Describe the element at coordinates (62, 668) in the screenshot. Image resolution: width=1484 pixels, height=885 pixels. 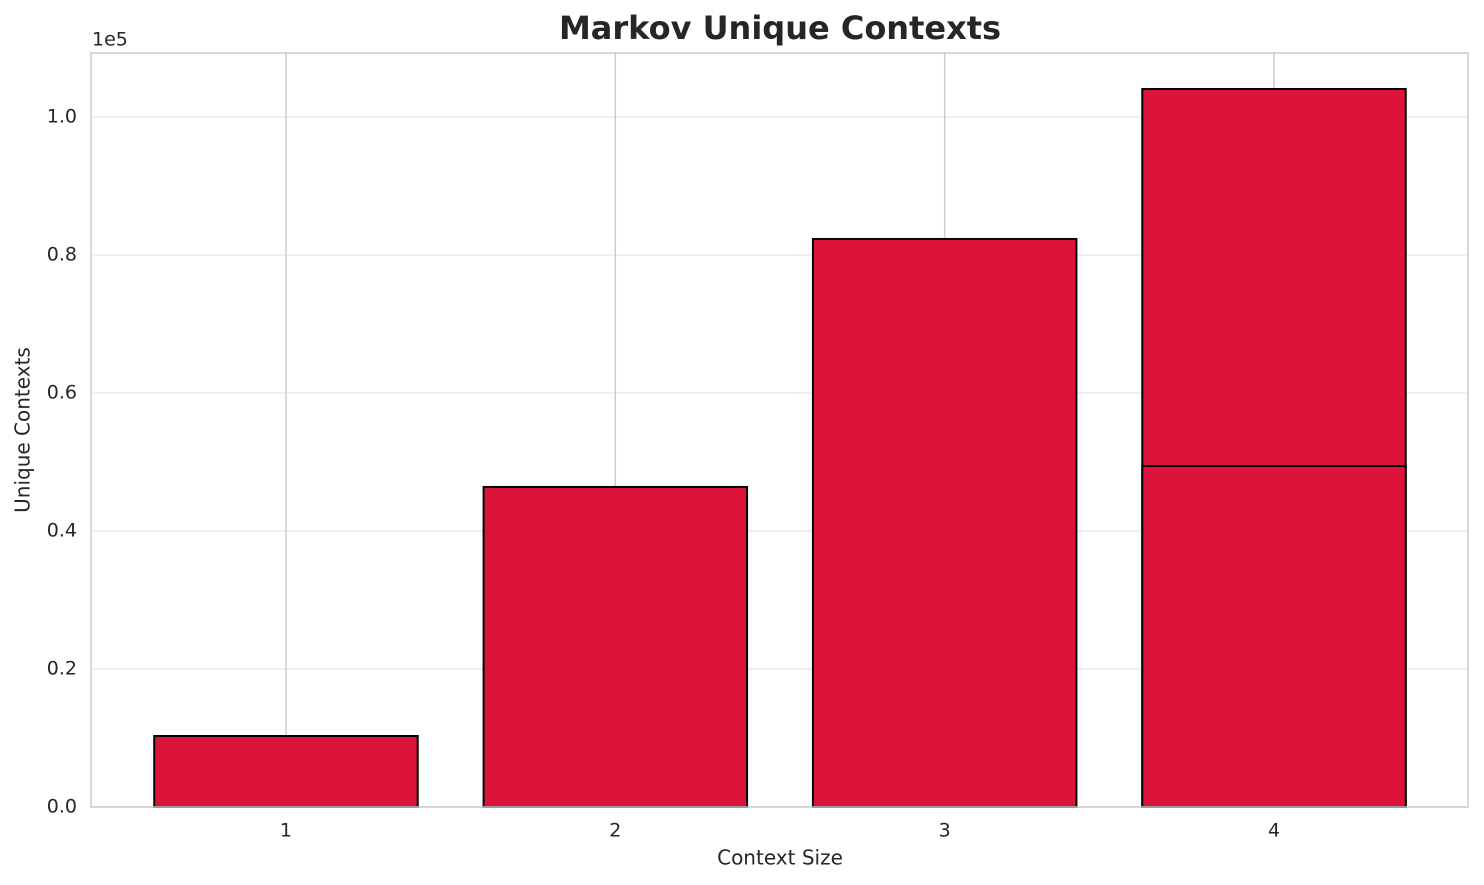
I see `y-tick-label: 0.2` at that location.